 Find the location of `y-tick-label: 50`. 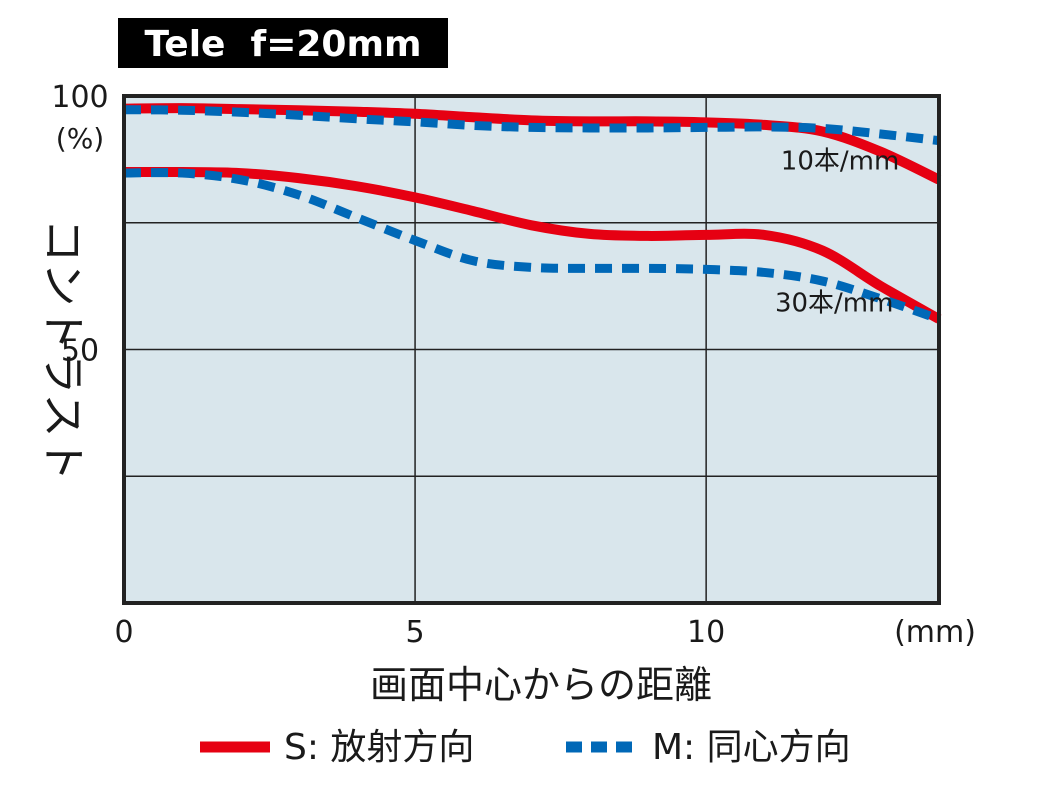

y-tick-label: 50 is located at coordinates (80, 351).